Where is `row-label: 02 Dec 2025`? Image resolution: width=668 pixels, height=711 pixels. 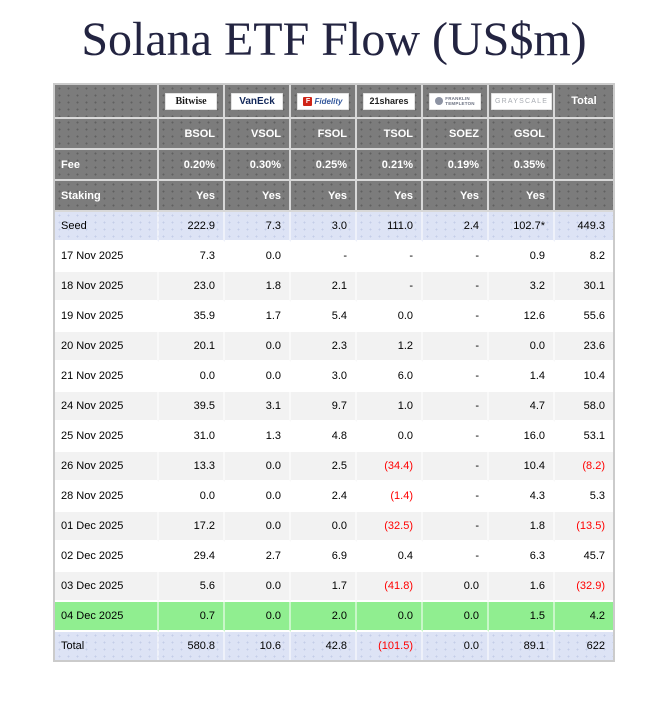 row-label: 02 Dec 2025 is located at coordinates (107, 557).